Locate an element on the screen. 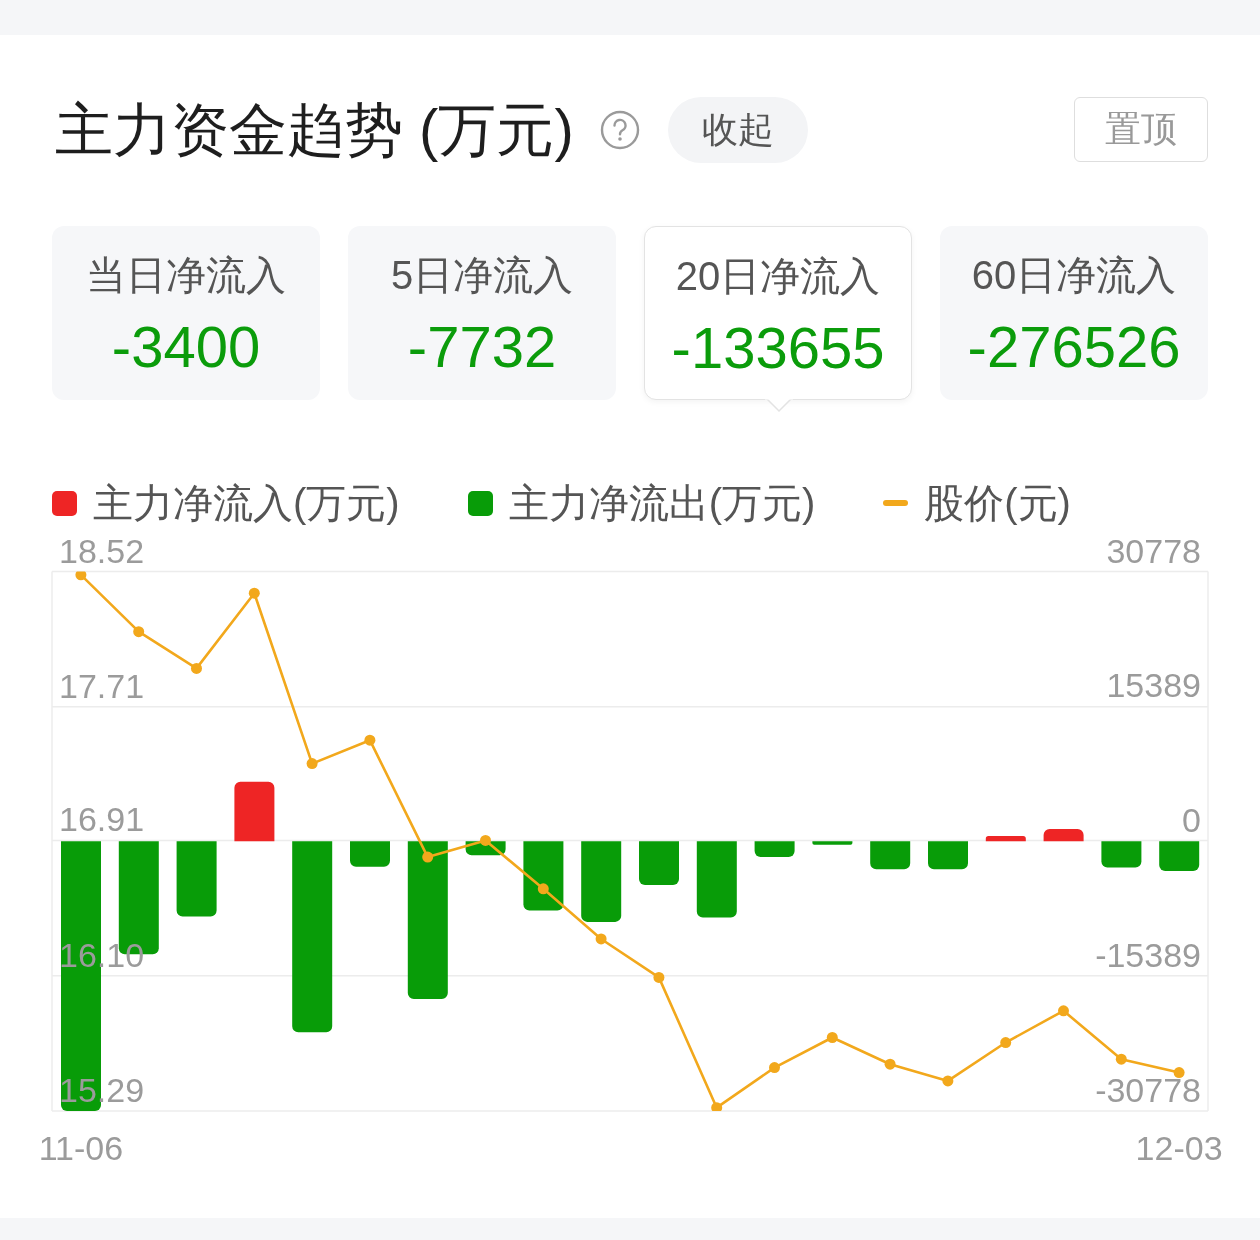 The image size is (1260, 1240). pin-to-top-button: 置顶 is located at coordinates (1141, 129).